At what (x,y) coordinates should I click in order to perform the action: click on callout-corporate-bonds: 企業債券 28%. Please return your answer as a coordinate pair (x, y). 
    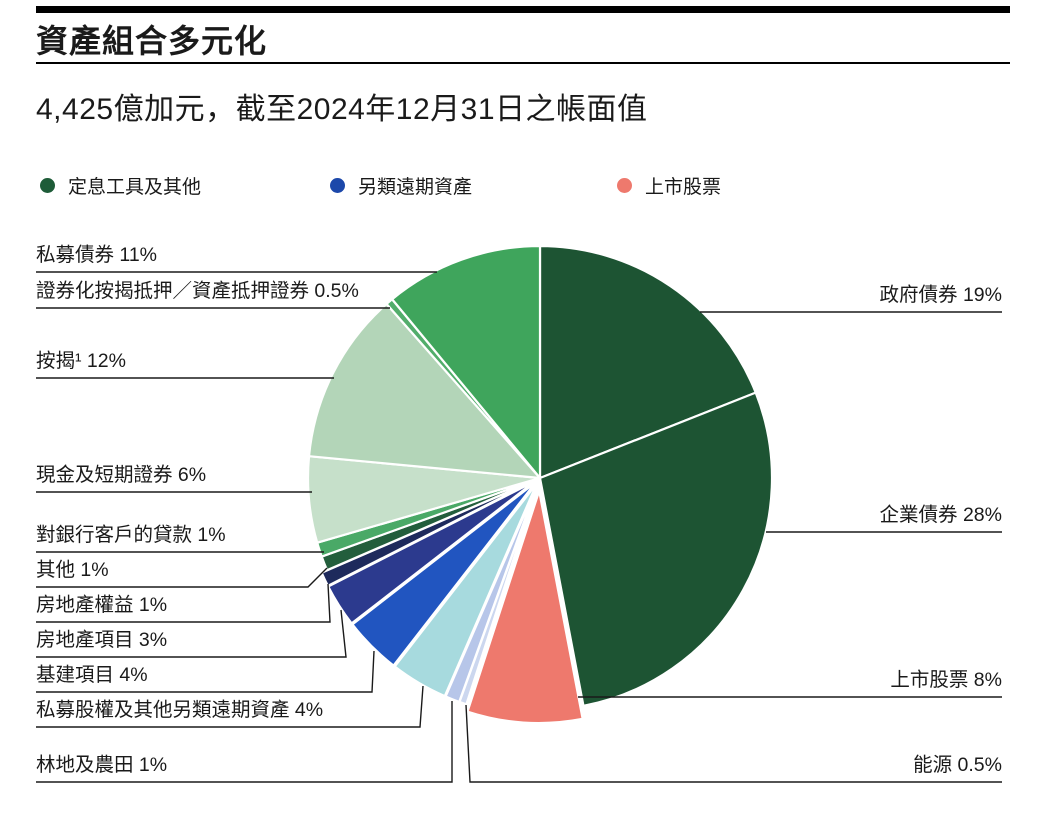
    Looking at the image, I should click on (940, 515).